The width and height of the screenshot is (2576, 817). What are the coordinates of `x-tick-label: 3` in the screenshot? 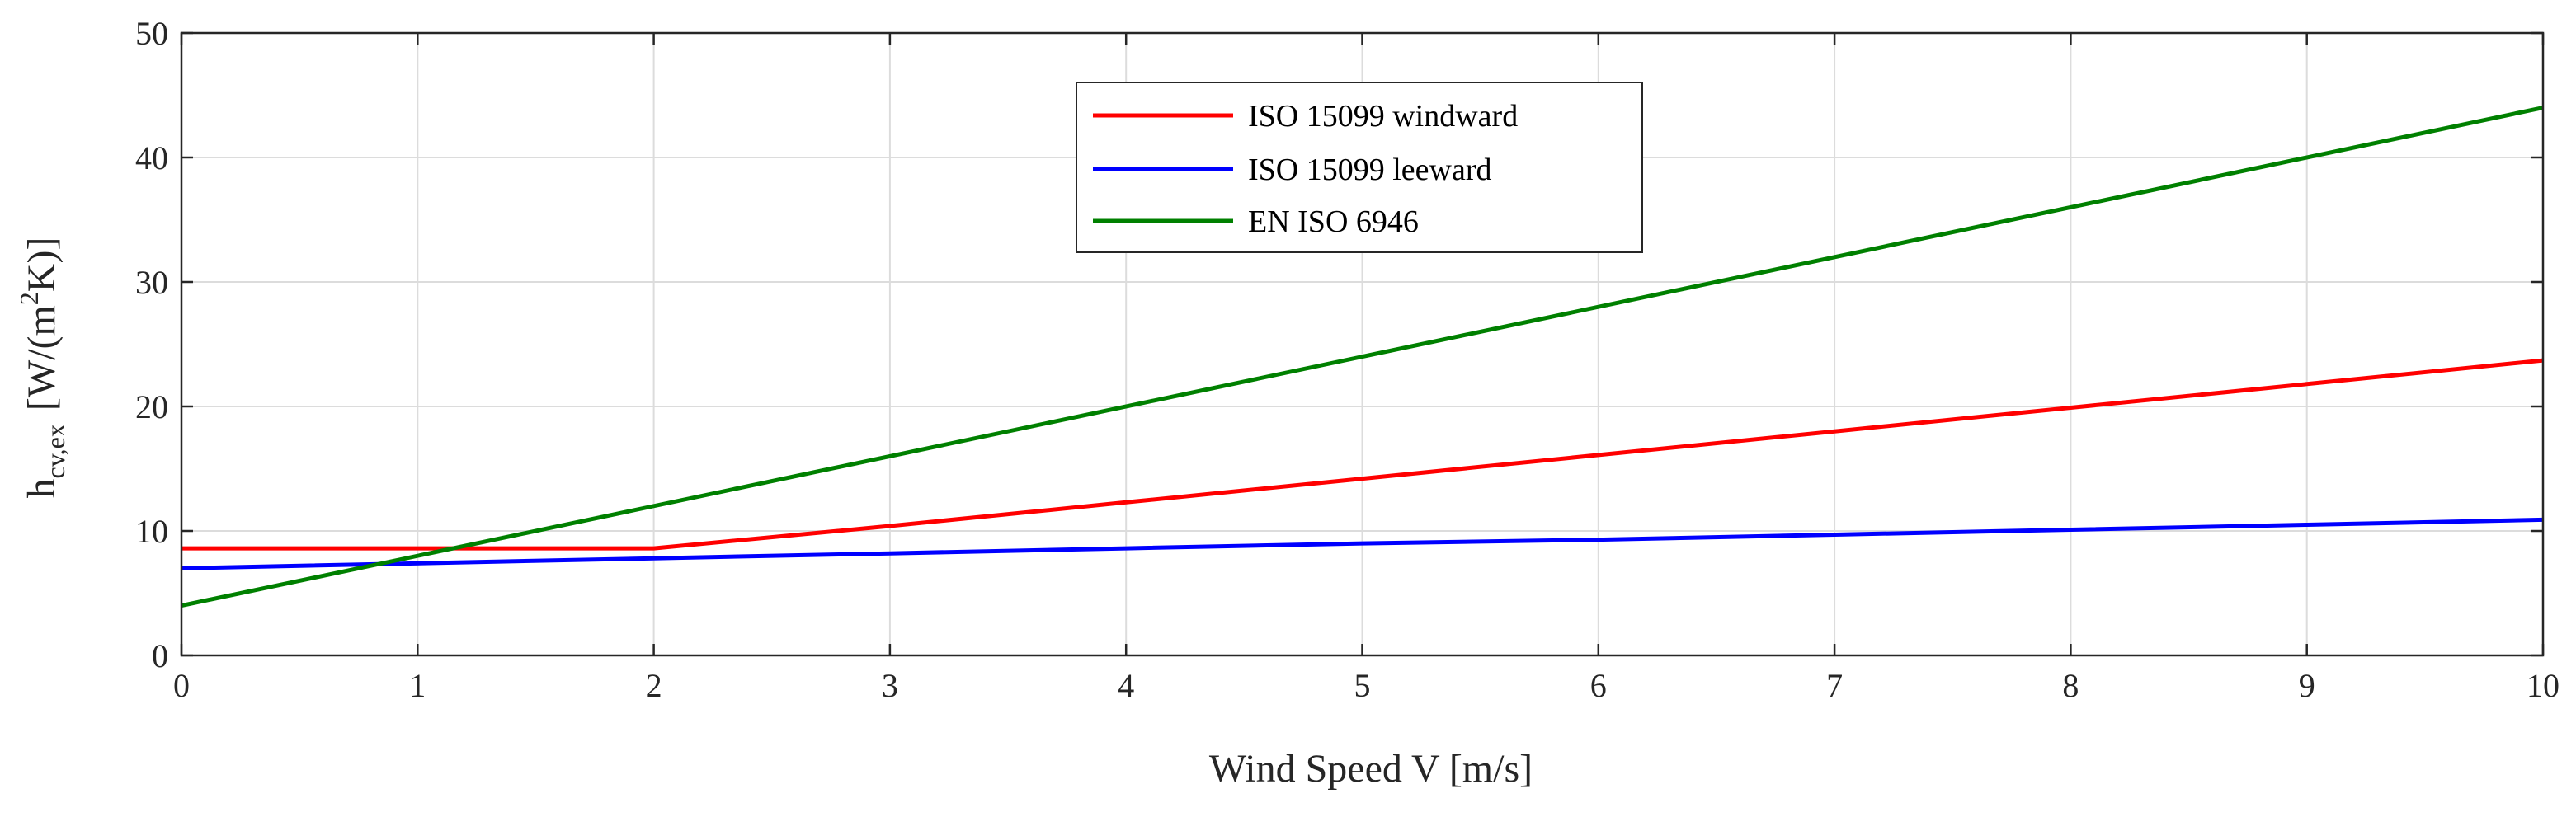 It's located at (890, 685).